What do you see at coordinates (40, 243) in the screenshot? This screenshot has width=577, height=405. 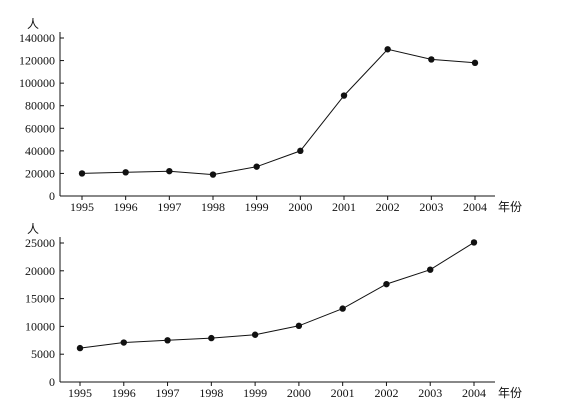 I see `y-tick-label: 25000` at bounding box center [40, 243].